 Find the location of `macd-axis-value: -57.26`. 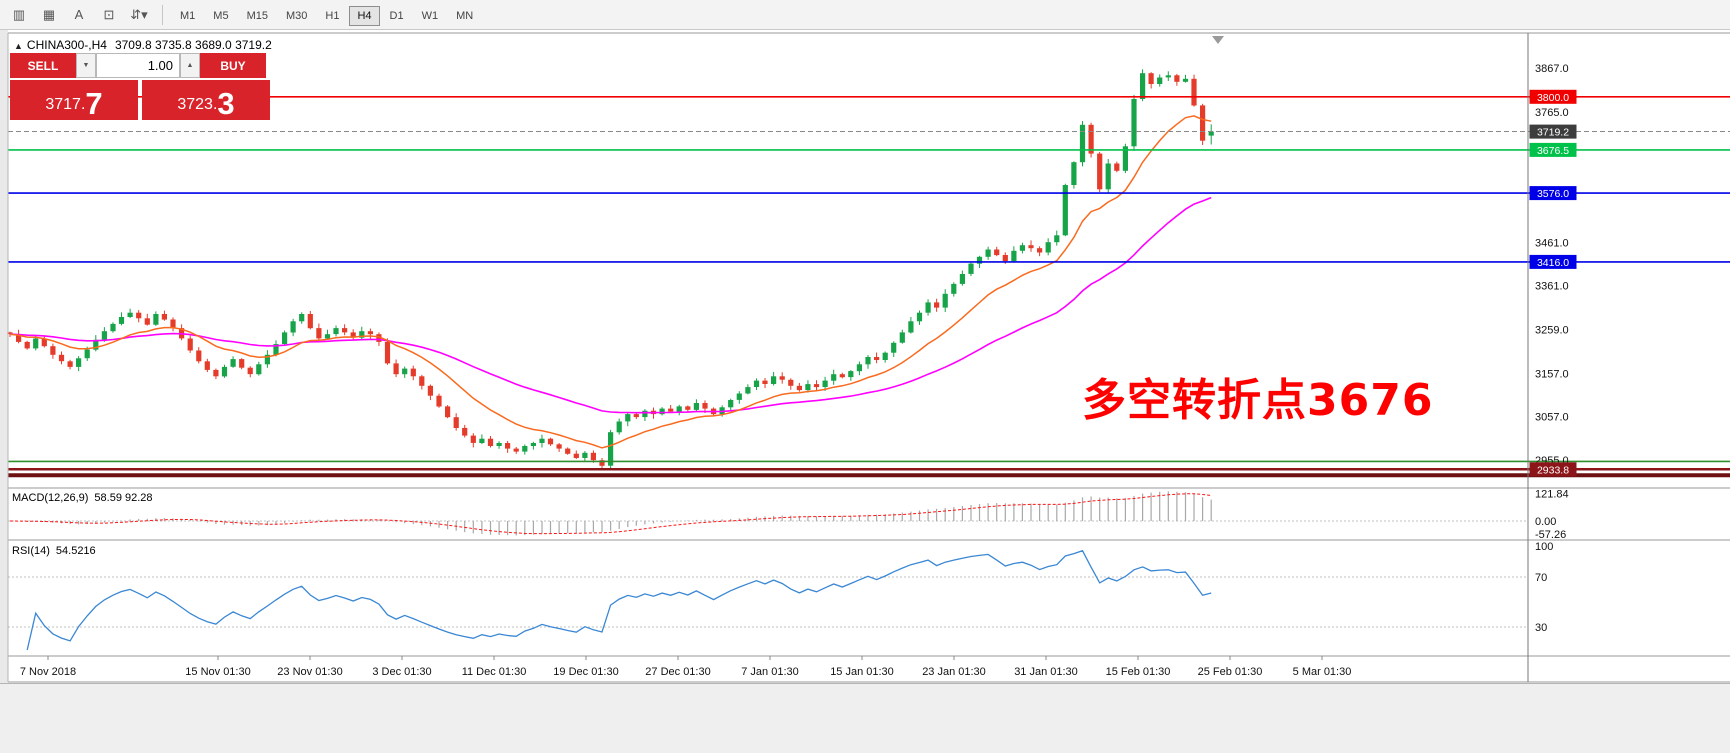

macd-axis-value: -57.26 is located at coordinates (1550, 535).